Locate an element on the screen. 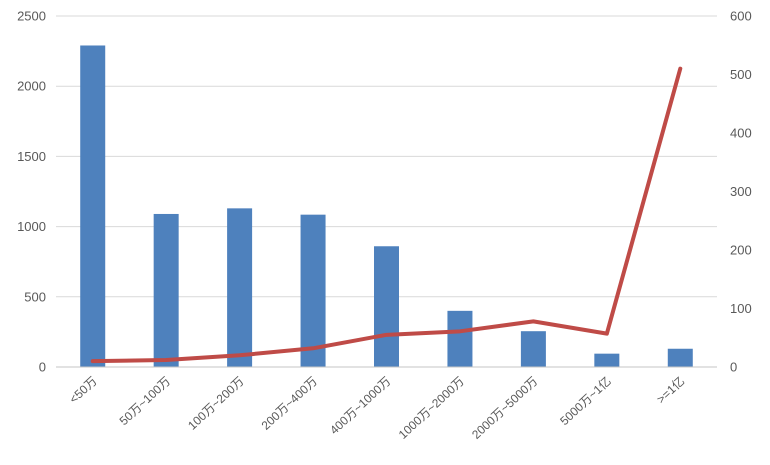 The image size is (770, 465). right-axis-tick-label: 400 is located at coordinates (741, 133).